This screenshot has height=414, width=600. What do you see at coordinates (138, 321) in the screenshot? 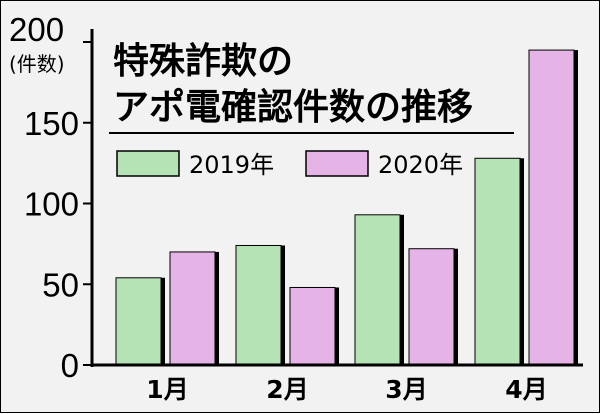
I see `bar-2019年-1月` at bounding box center [138, 321].